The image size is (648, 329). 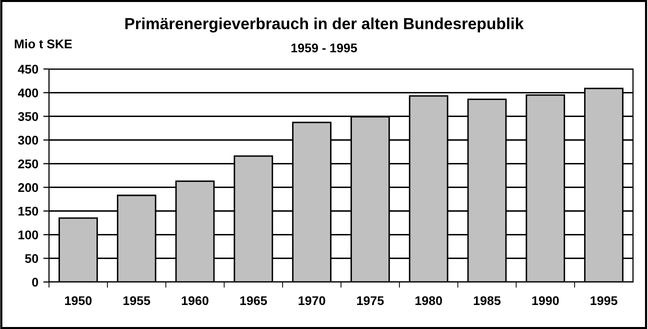 I want to click on y-tick-label: 400, so click(x=28, y=93).